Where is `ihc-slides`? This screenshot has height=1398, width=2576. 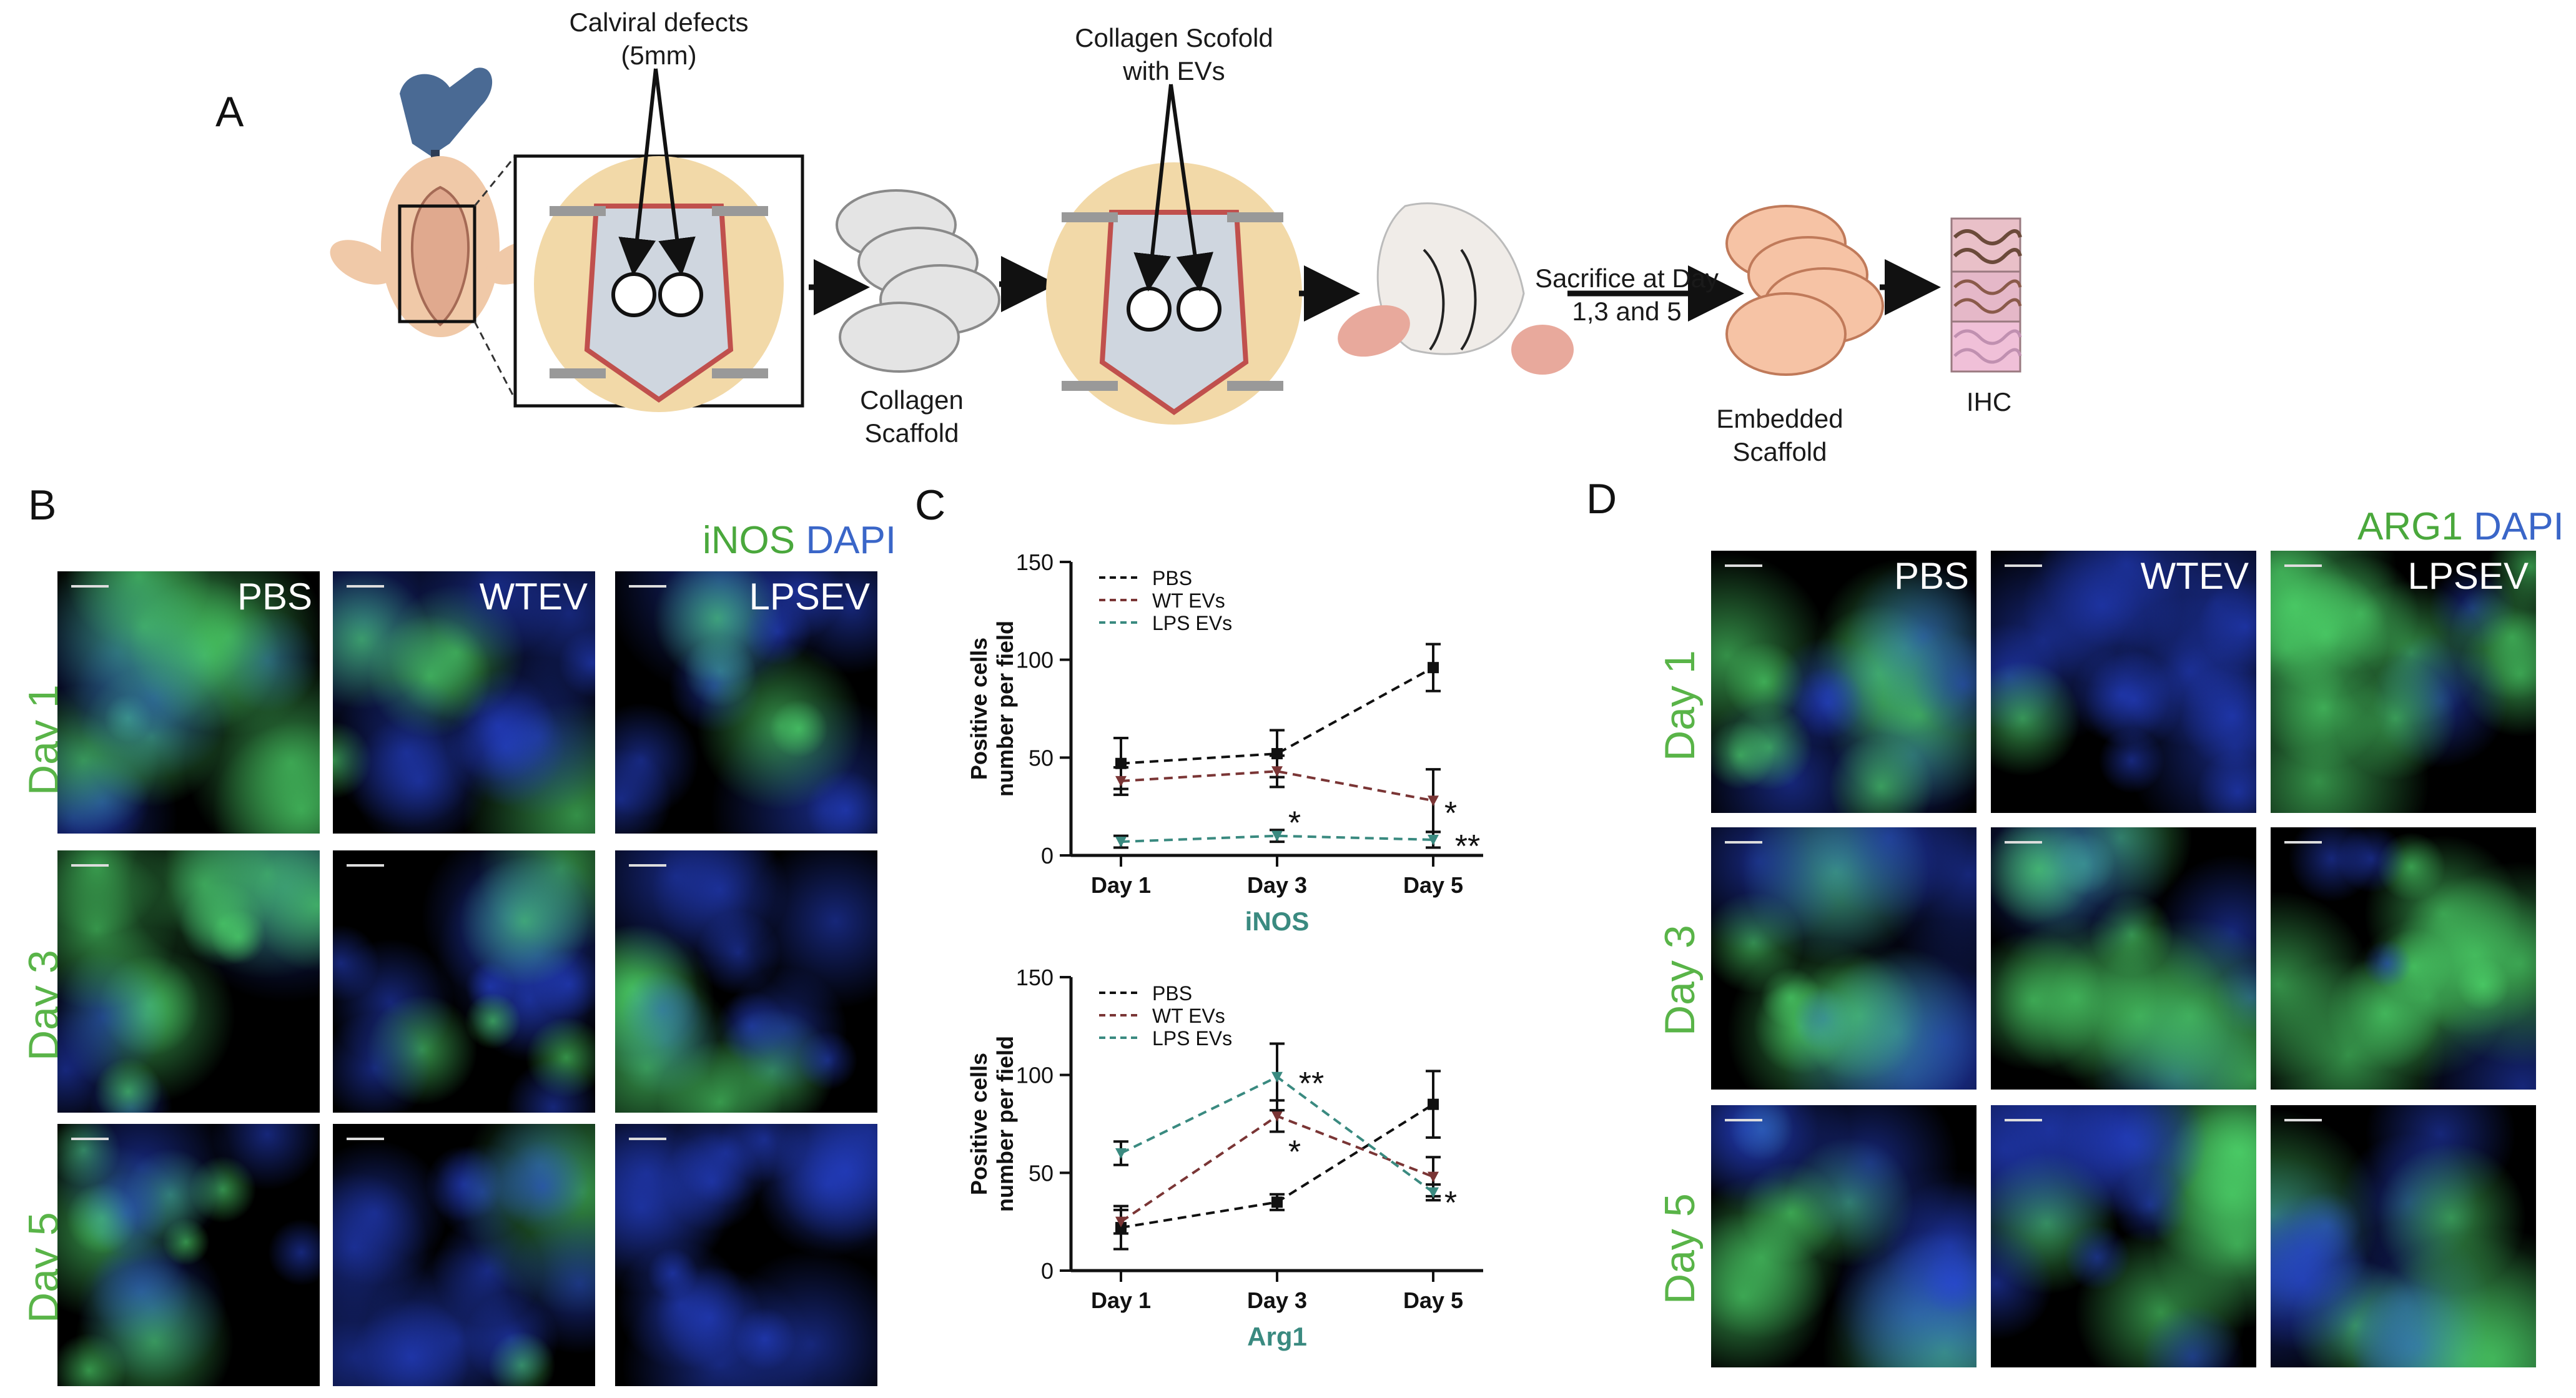
ihc-slides is located at coordinates (1986, 295).